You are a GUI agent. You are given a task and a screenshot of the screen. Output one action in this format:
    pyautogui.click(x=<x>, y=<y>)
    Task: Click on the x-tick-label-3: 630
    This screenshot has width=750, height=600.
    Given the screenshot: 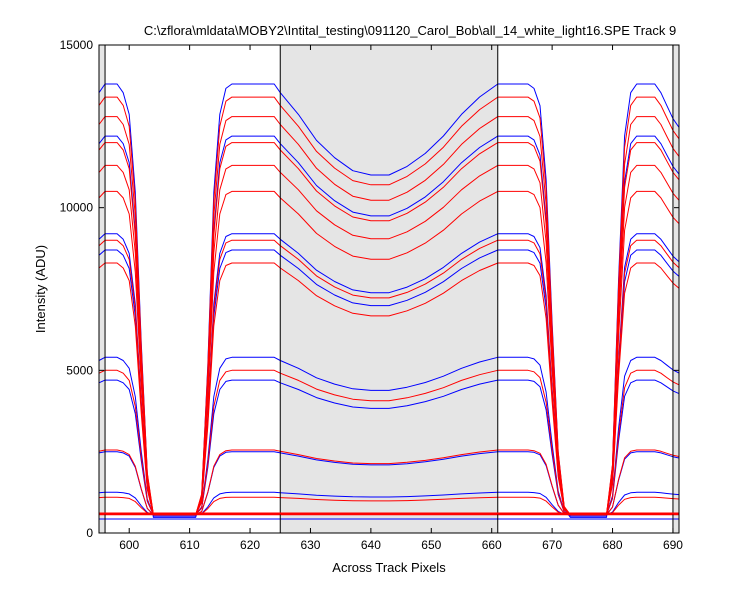 What is the action you would take?
    pyautogui.click(x=310, y=545)
    